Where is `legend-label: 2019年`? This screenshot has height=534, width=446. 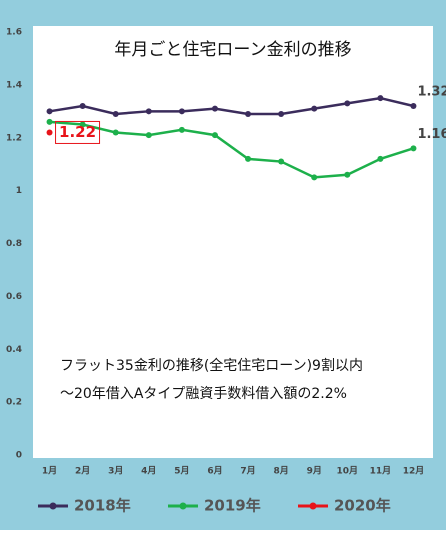
legend-label: 2019年 is located at coordinates (232, 506).